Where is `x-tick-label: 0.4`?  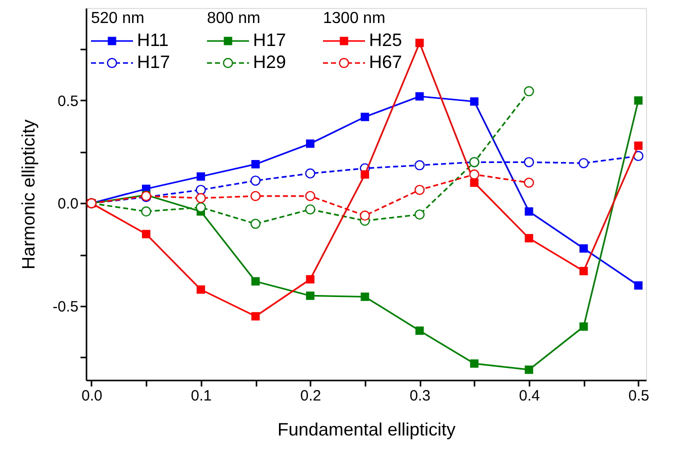
x-tick-label: 0.4 is located at coordinates (529, 396).